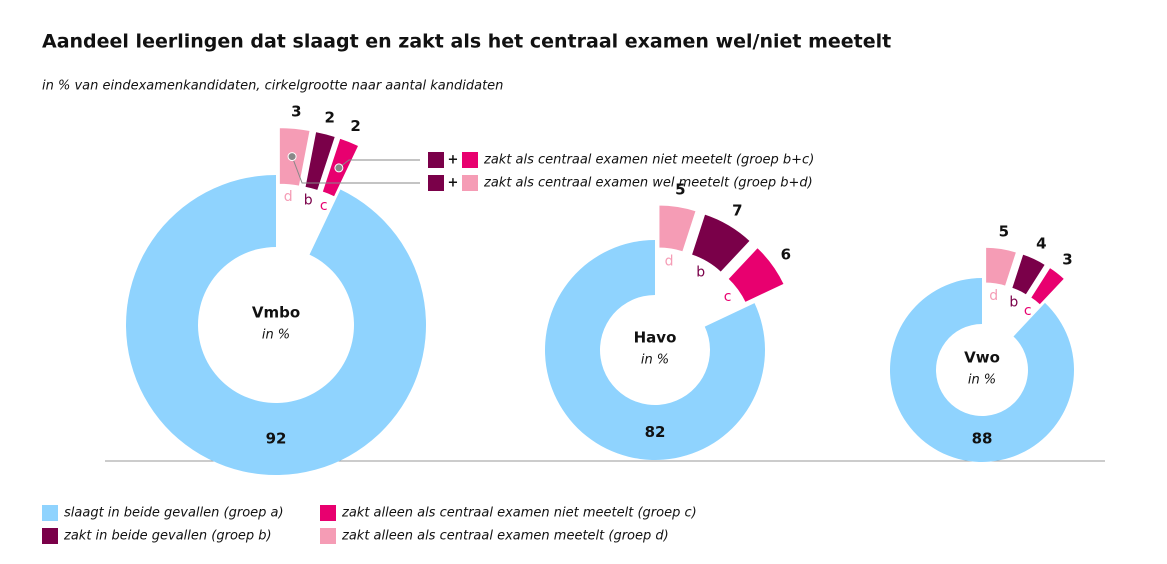  What do you see at coordinates (786, 254) in the screenshot?
I see `value-label: 6` at bounding box center [786, 254].